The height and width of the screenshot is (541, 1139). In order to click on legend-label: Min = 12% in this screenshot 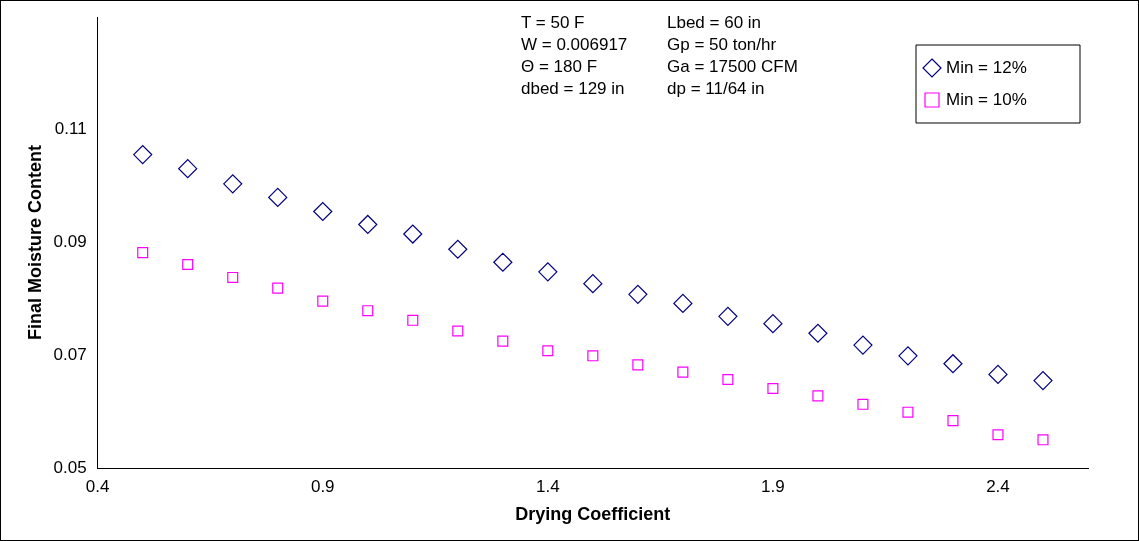, I will do `click(986, 67)`.